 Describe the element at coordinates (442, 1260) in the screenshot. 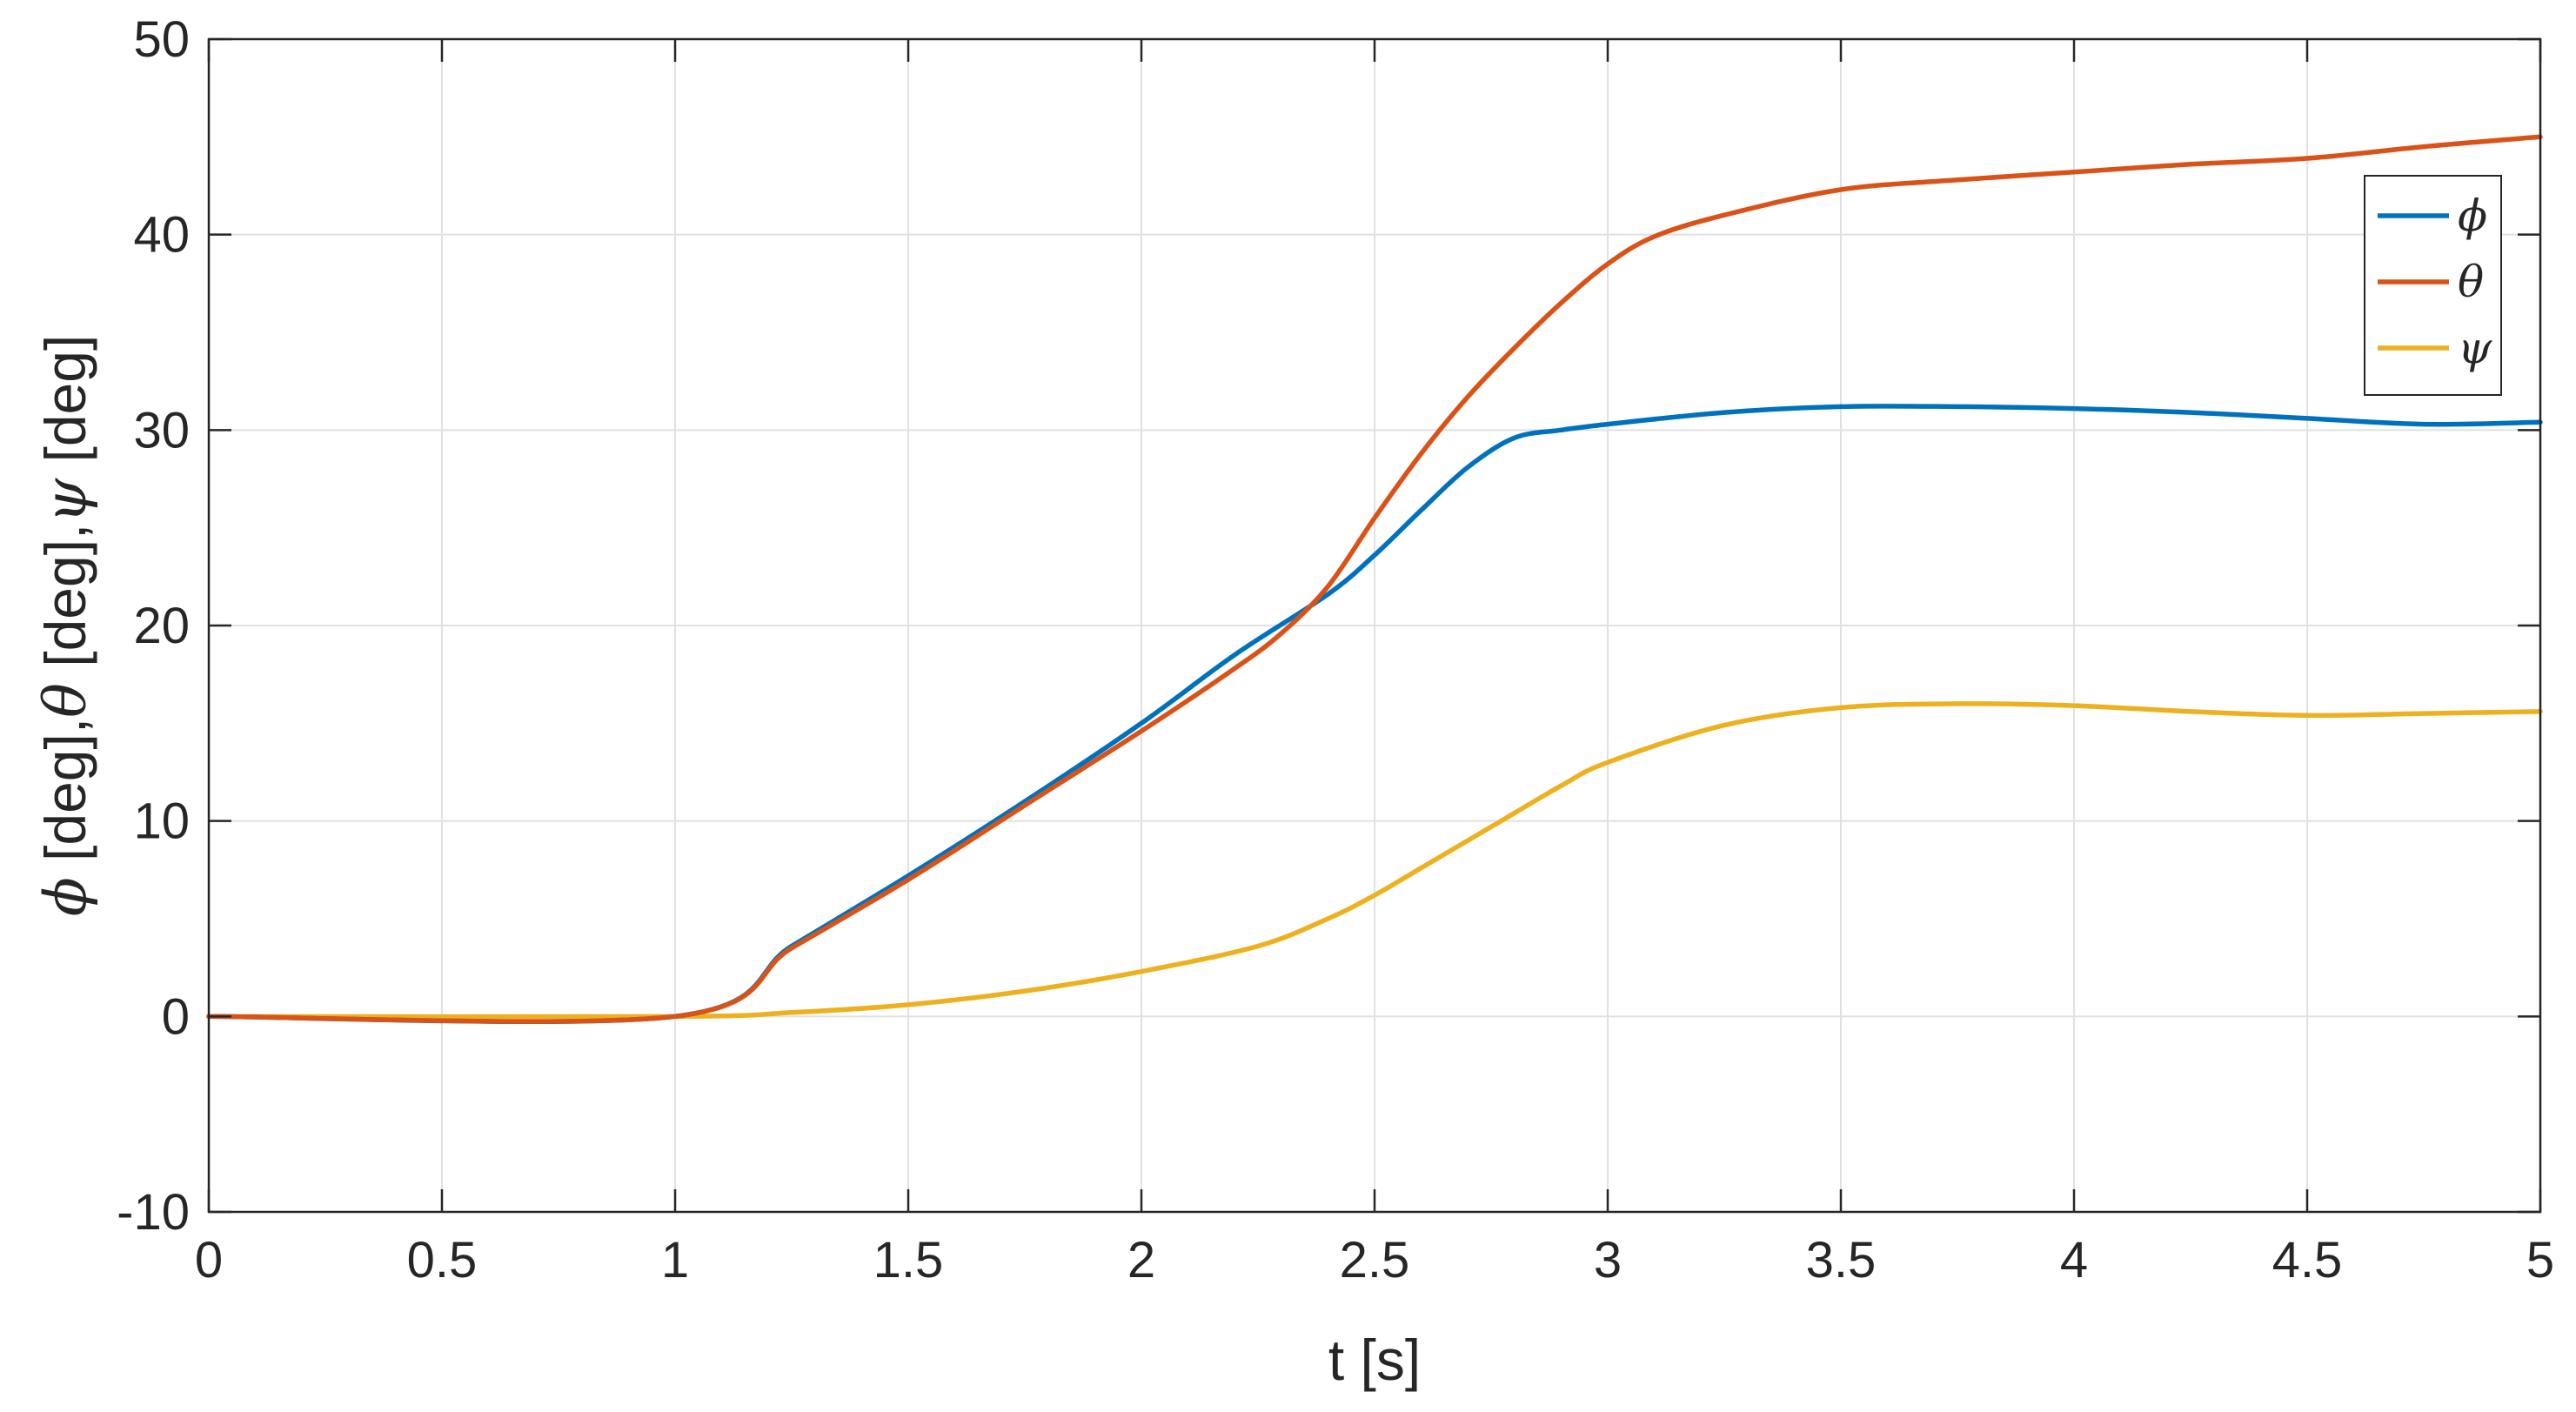

I see `x-tick-label: 0.5` at that location.